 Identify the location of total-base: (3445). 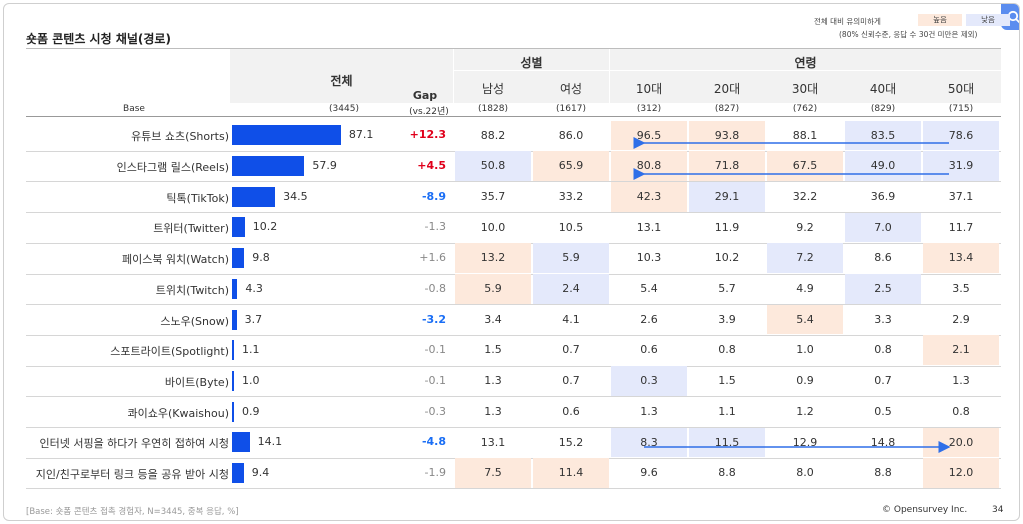
(344, 109).